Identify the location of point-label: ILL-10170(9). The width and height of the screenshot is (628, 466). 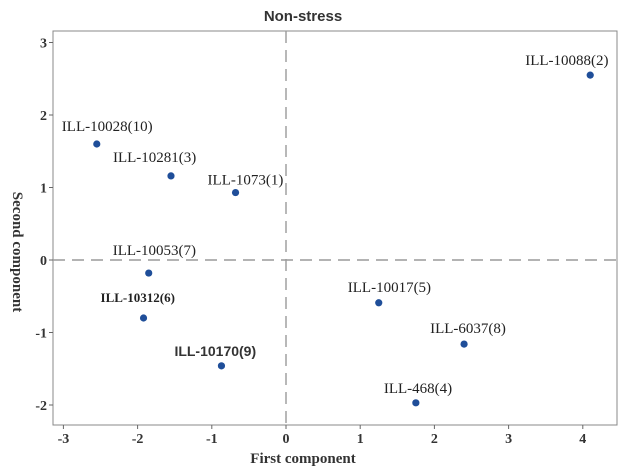
(215, 351).